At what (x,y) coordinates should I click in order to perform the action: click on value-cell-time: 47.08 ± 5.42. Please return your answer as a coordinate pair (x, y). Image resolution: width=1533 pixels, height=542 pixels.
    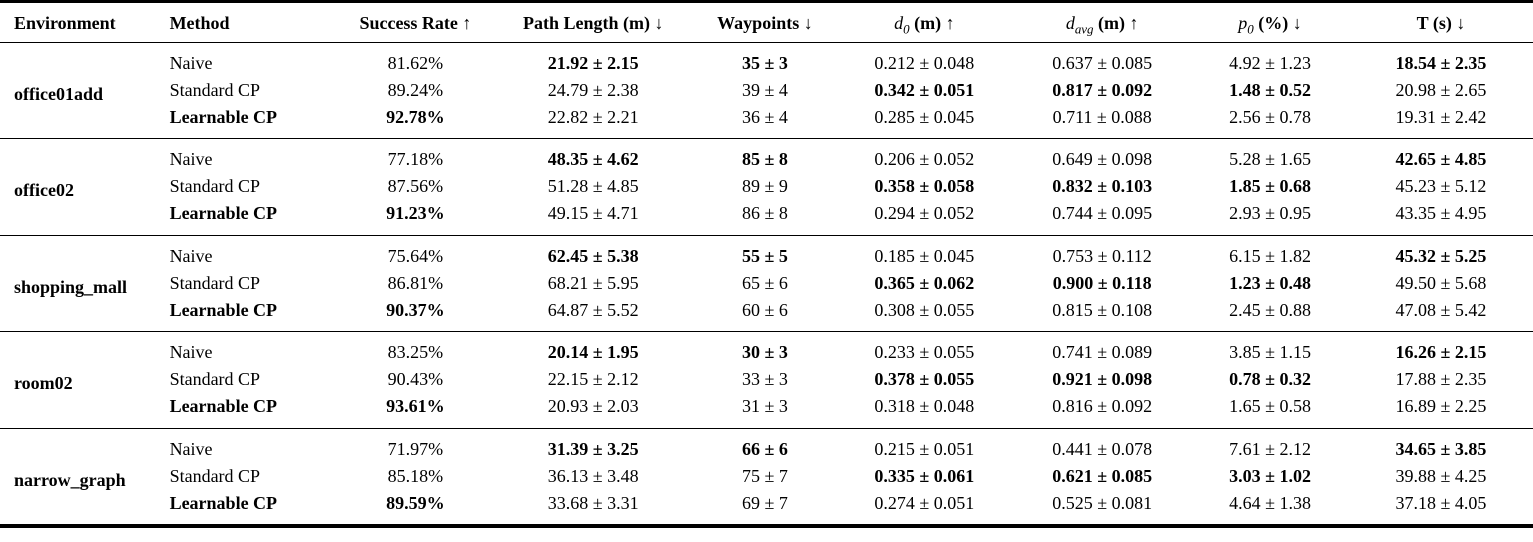
    Looking at the image, I should click on (1441, 309).